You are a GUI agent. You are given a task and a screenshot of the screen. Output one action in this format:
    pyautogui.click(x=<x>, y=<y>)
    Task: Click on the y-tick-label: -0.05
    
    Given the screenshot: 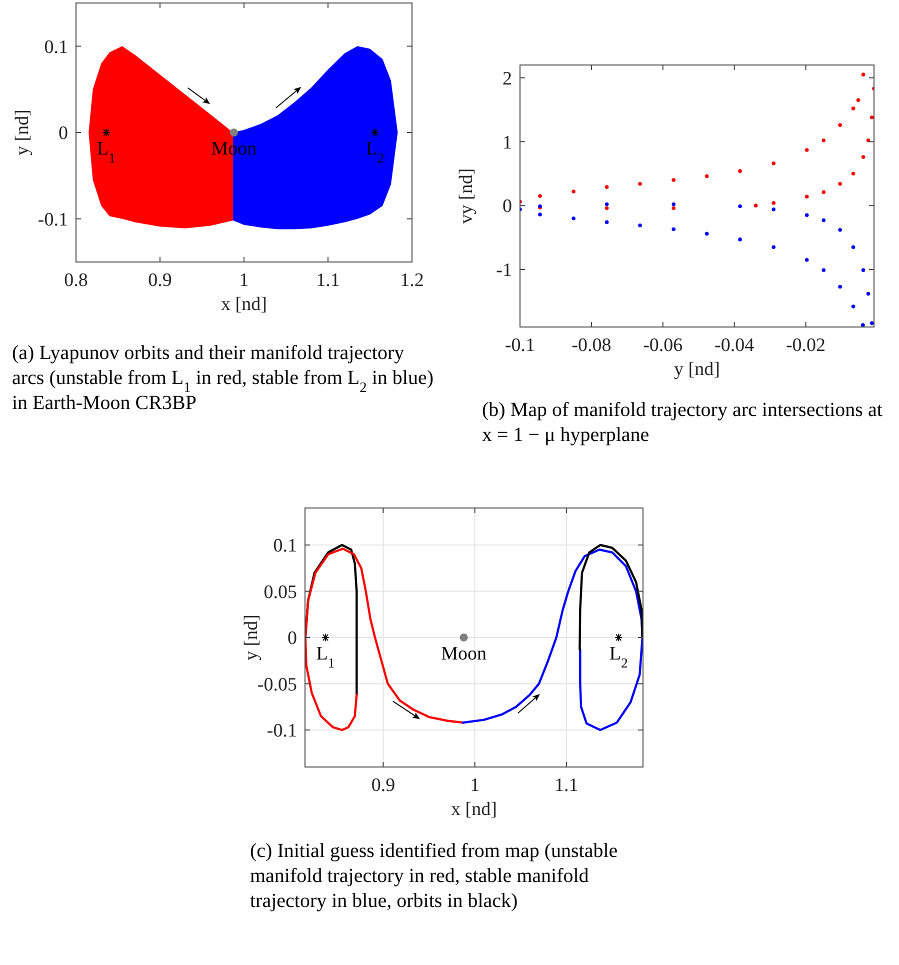 What is the action you would take?
    pyautogui.click(x=277, y=685)
    